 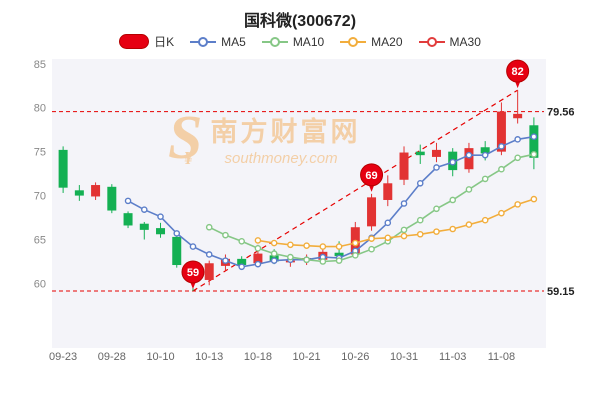 What do you see at coordinates (164, 42) in the screenshot?
I see `legend-label: 日K` at bounding box center [164, 42].